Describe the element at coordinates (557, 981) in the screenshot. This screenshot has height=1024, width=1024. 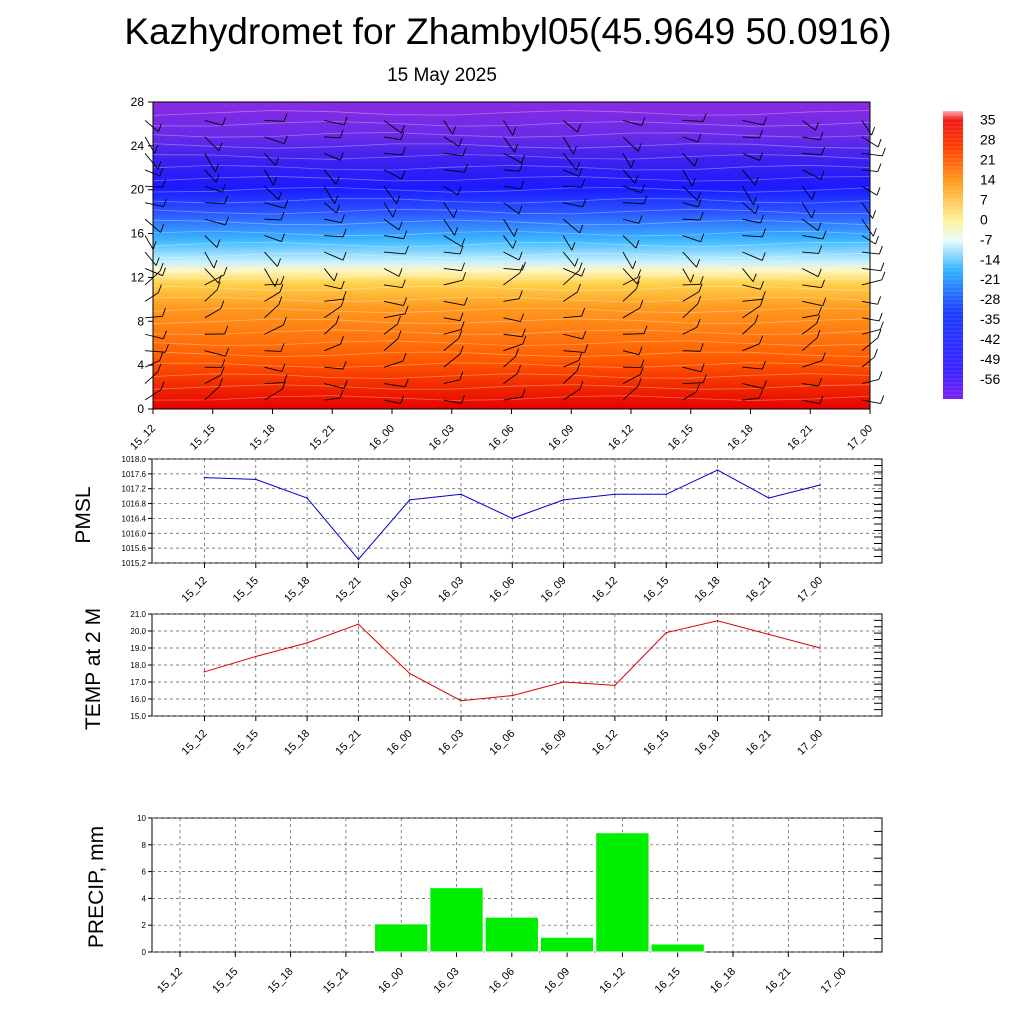
I see `precip-x-tick-label: 16_09` at that location.